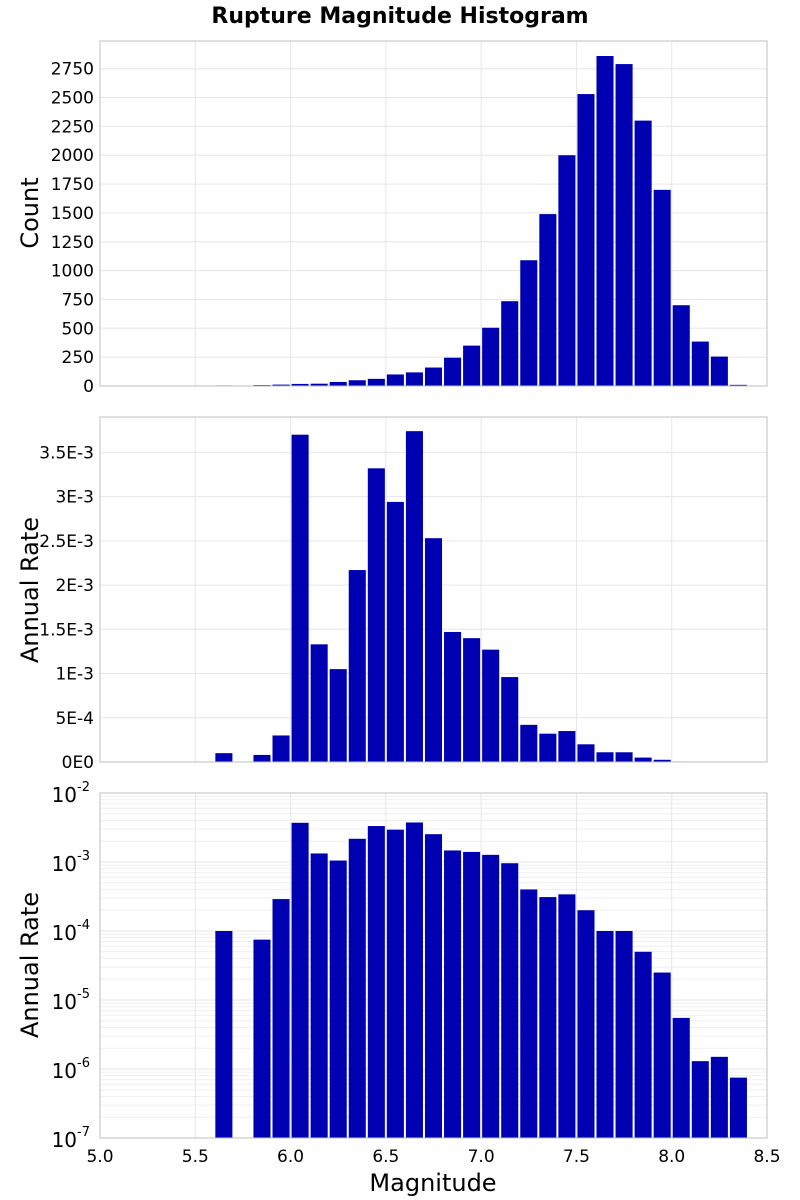  What do you see at coordinates (30, 965) in the screenshot?
I see `y-axis-label: Annual Rate` at bounding box center [30, 965].